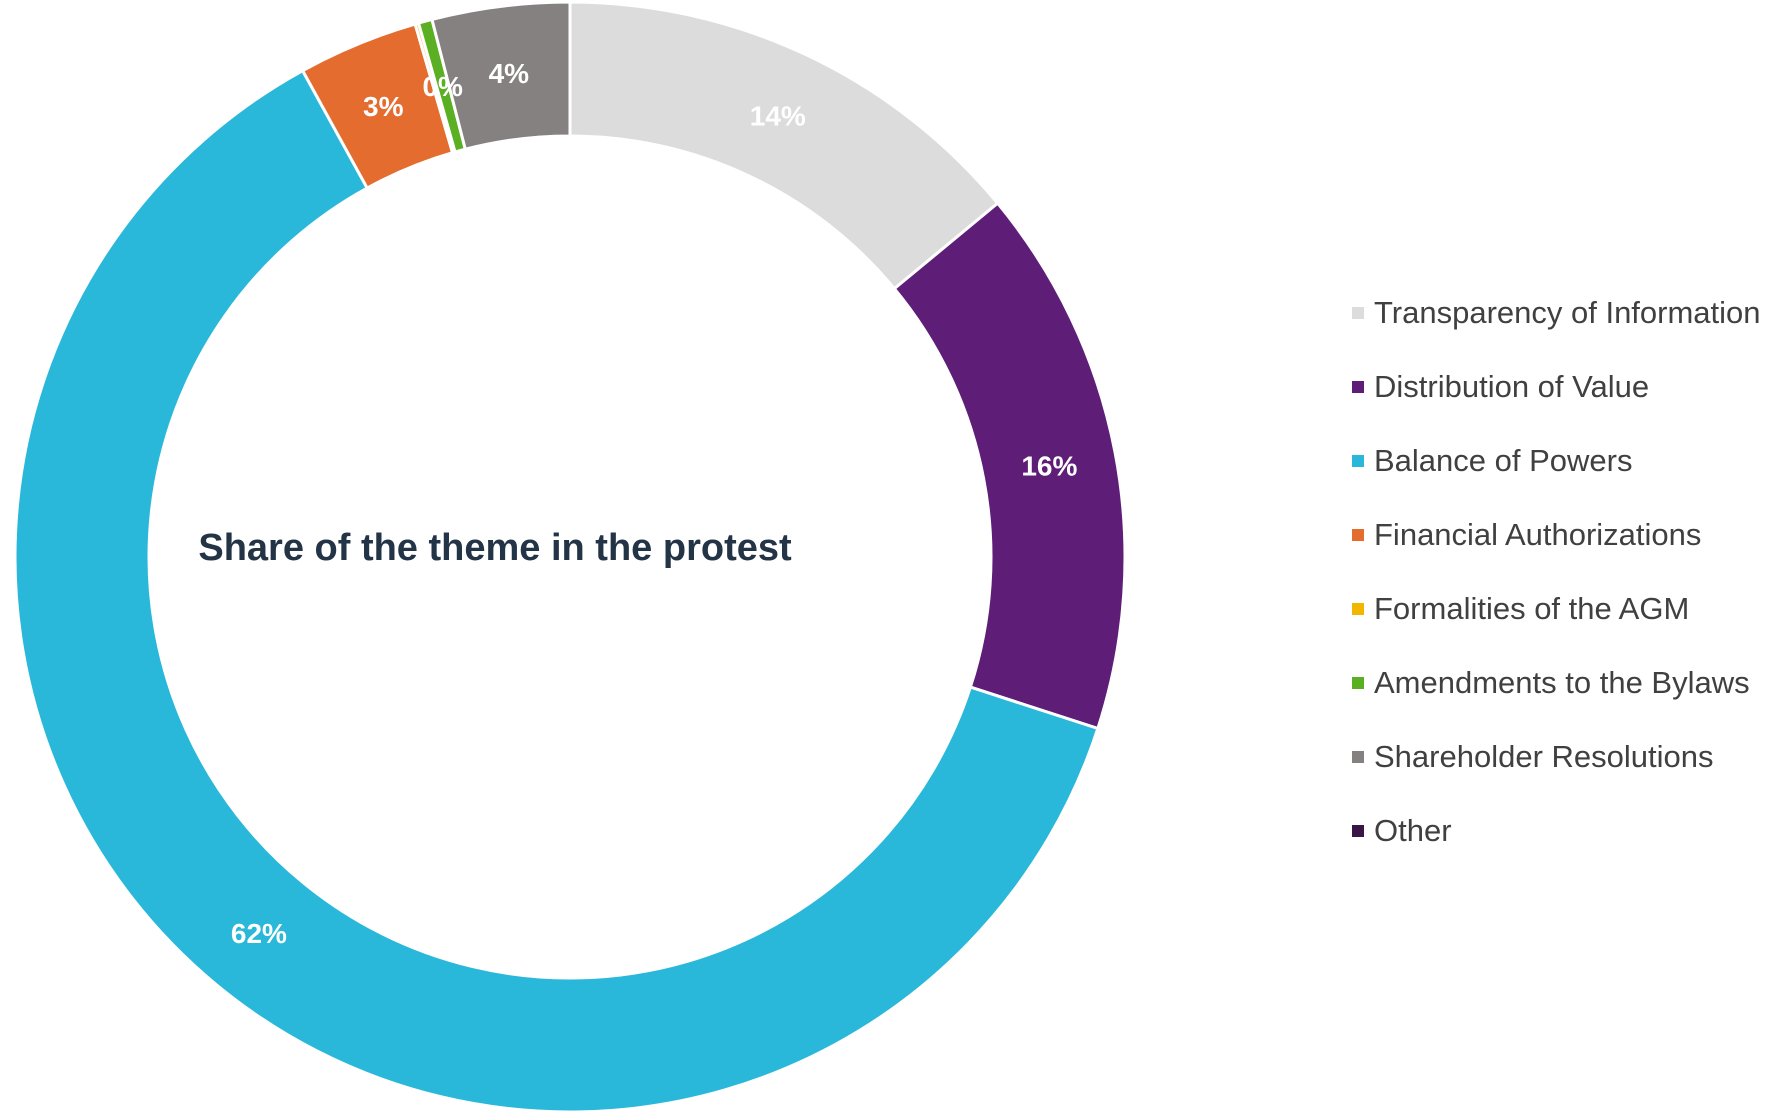  I want to click on data-label-transparency-of-information: 14%, so click(778, 115).